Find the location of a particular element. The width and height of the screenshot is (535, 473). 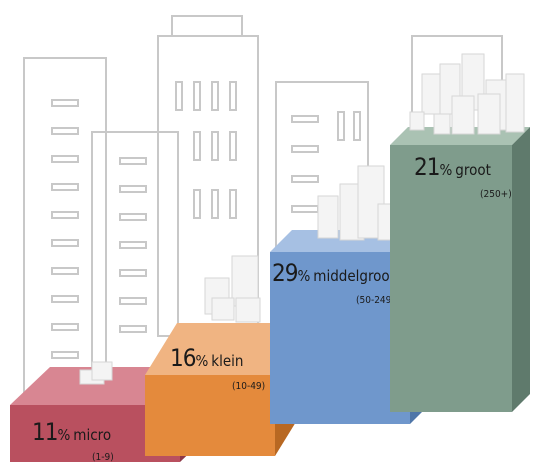

percent-value: 21 is located at coordinates (426, 167).